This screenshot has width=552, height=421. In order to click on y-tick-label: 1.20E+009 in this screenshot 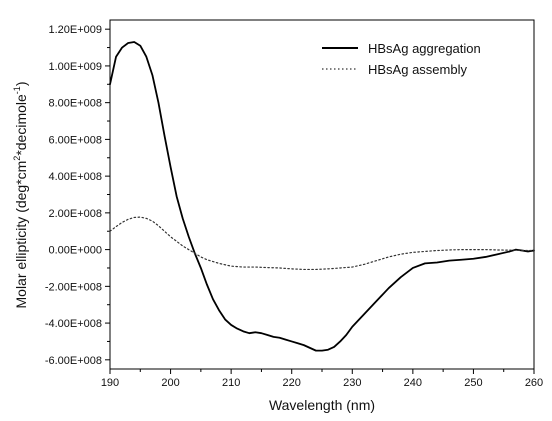, I will do `click(75, 30)`.